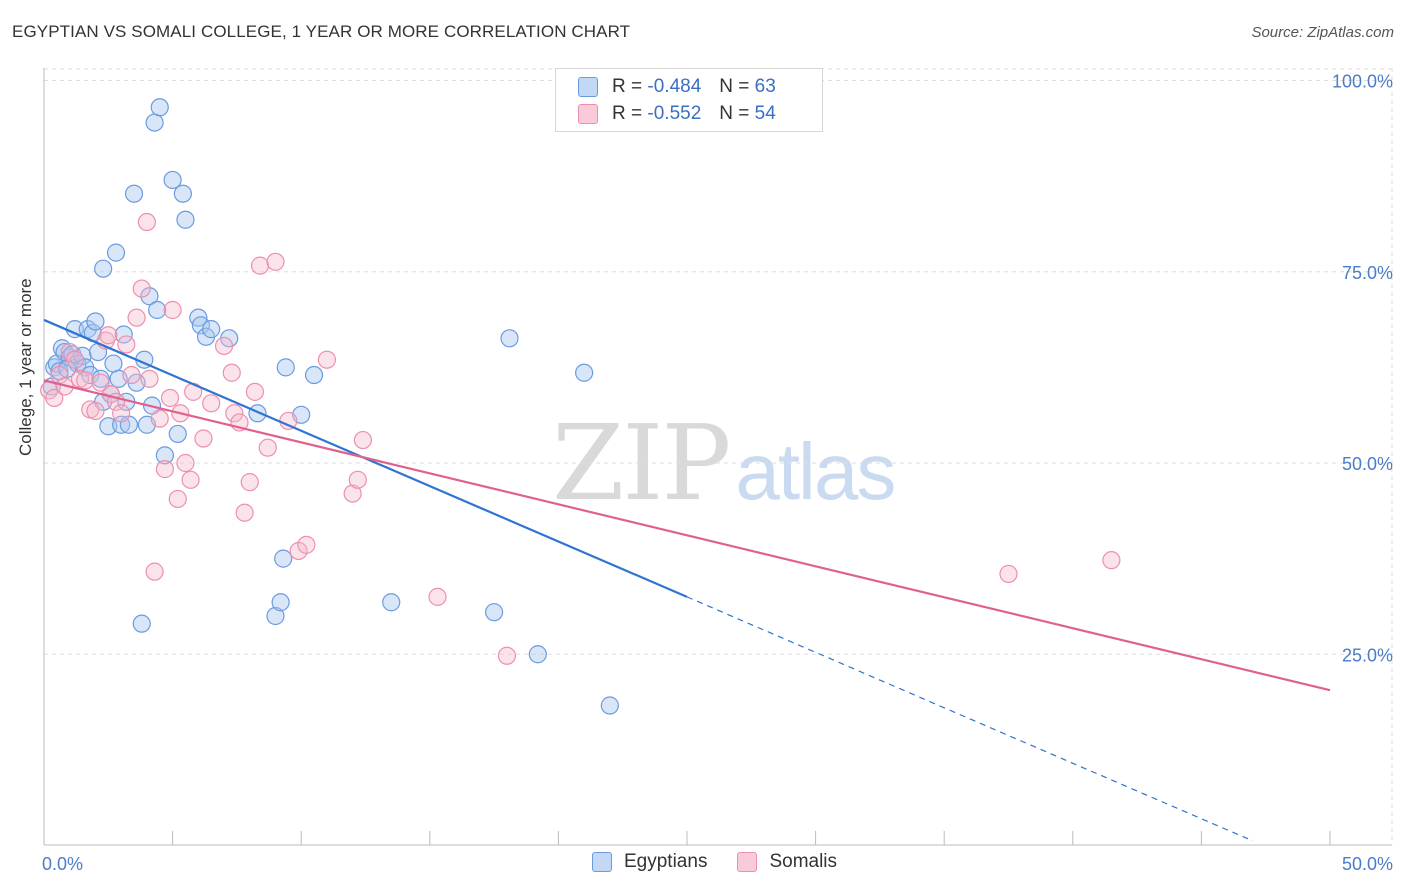 The width and height of the screenshot is (1406, 892). I want to click on legend-row-somalis: R = -0.552 N = 54, so click(677, 114).